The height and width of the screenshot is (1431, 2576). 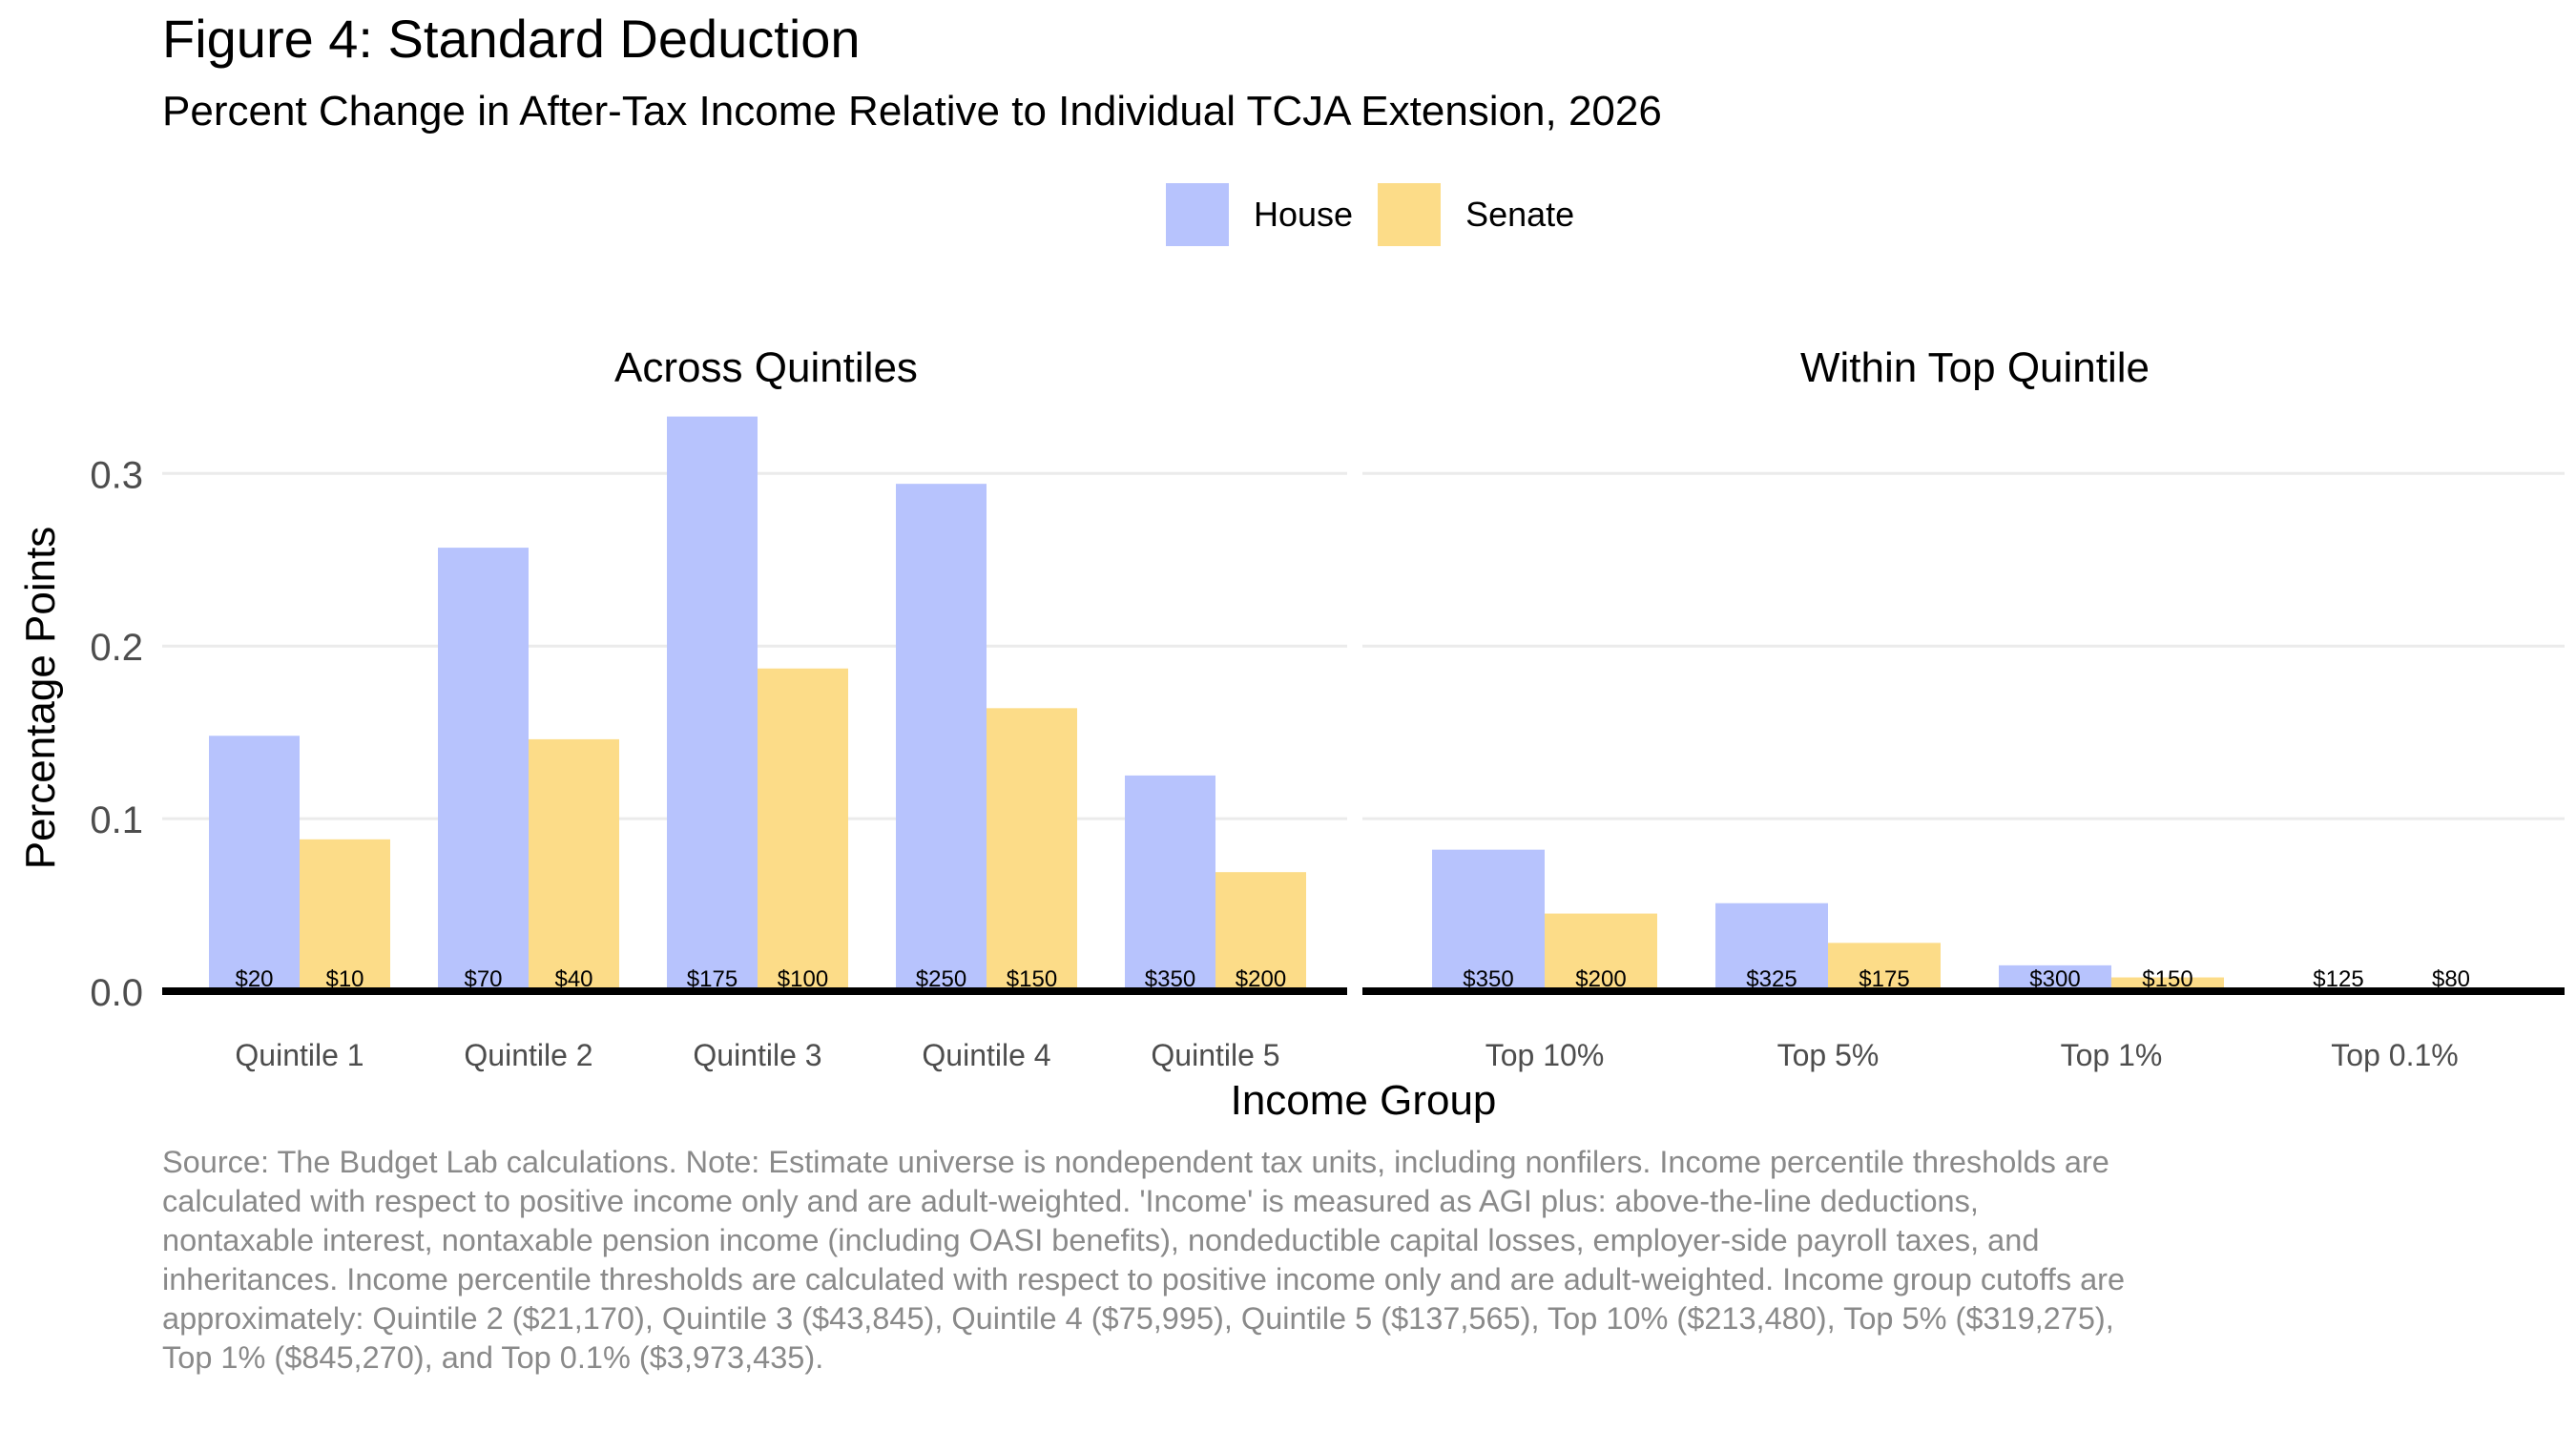 What do you see at coordinates (299, 1055) in the screenshot?
I see `x-tick-label-p0-0: Quintile 1` at bounding box center [299, 1055].